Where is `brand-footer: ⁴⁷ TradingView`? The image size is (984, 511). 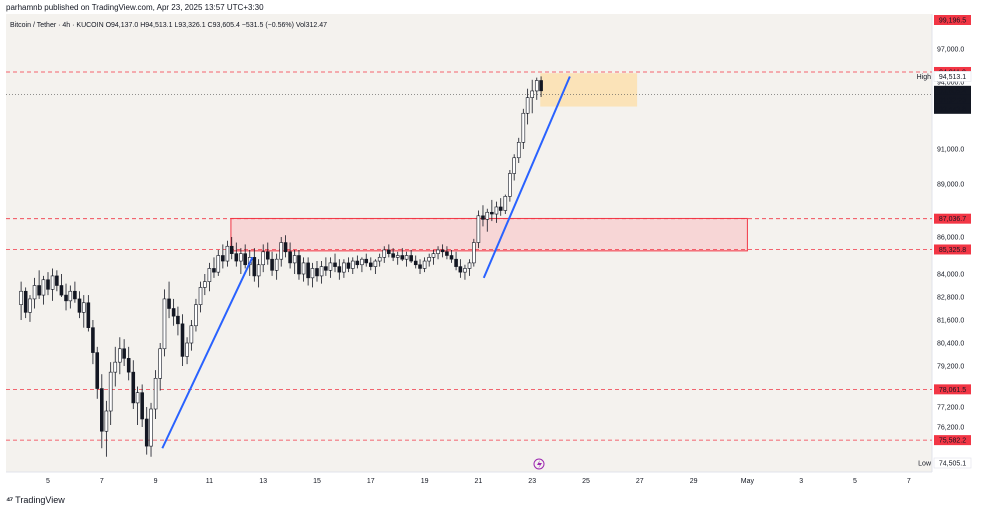
brand-footer: ⁴⁷ TradingView is located at coordinates (35, 500).